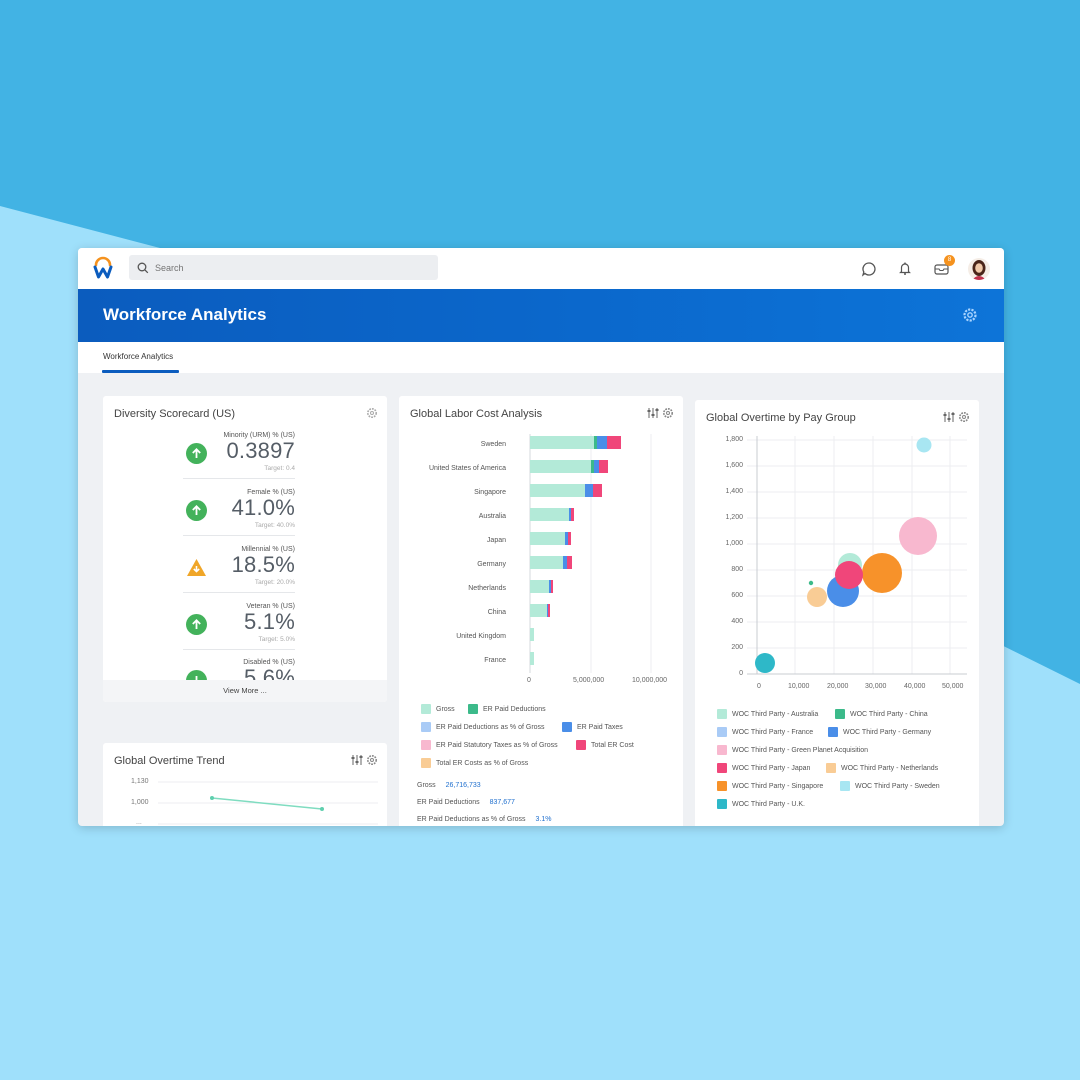 The image size is (1080, 1080). Describe the element at coordinates (737, 569) in the screenshot. I see `y-tick: 800` at that location.